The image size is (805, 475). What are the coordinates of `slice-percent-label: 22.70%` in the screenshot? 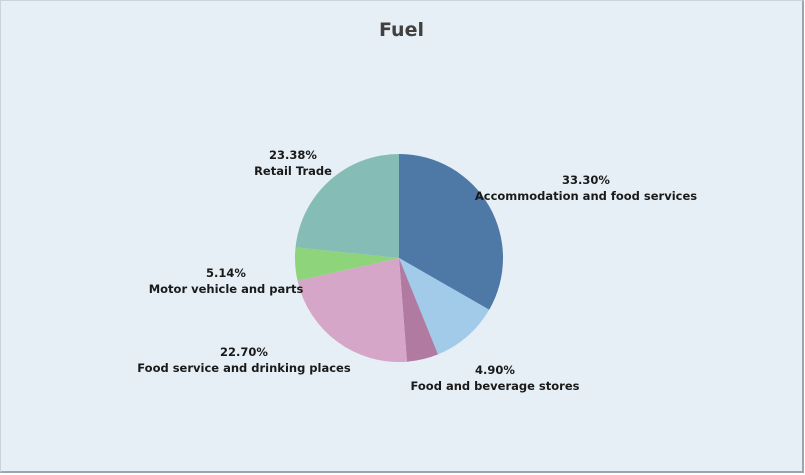 It's located at (244, 352).